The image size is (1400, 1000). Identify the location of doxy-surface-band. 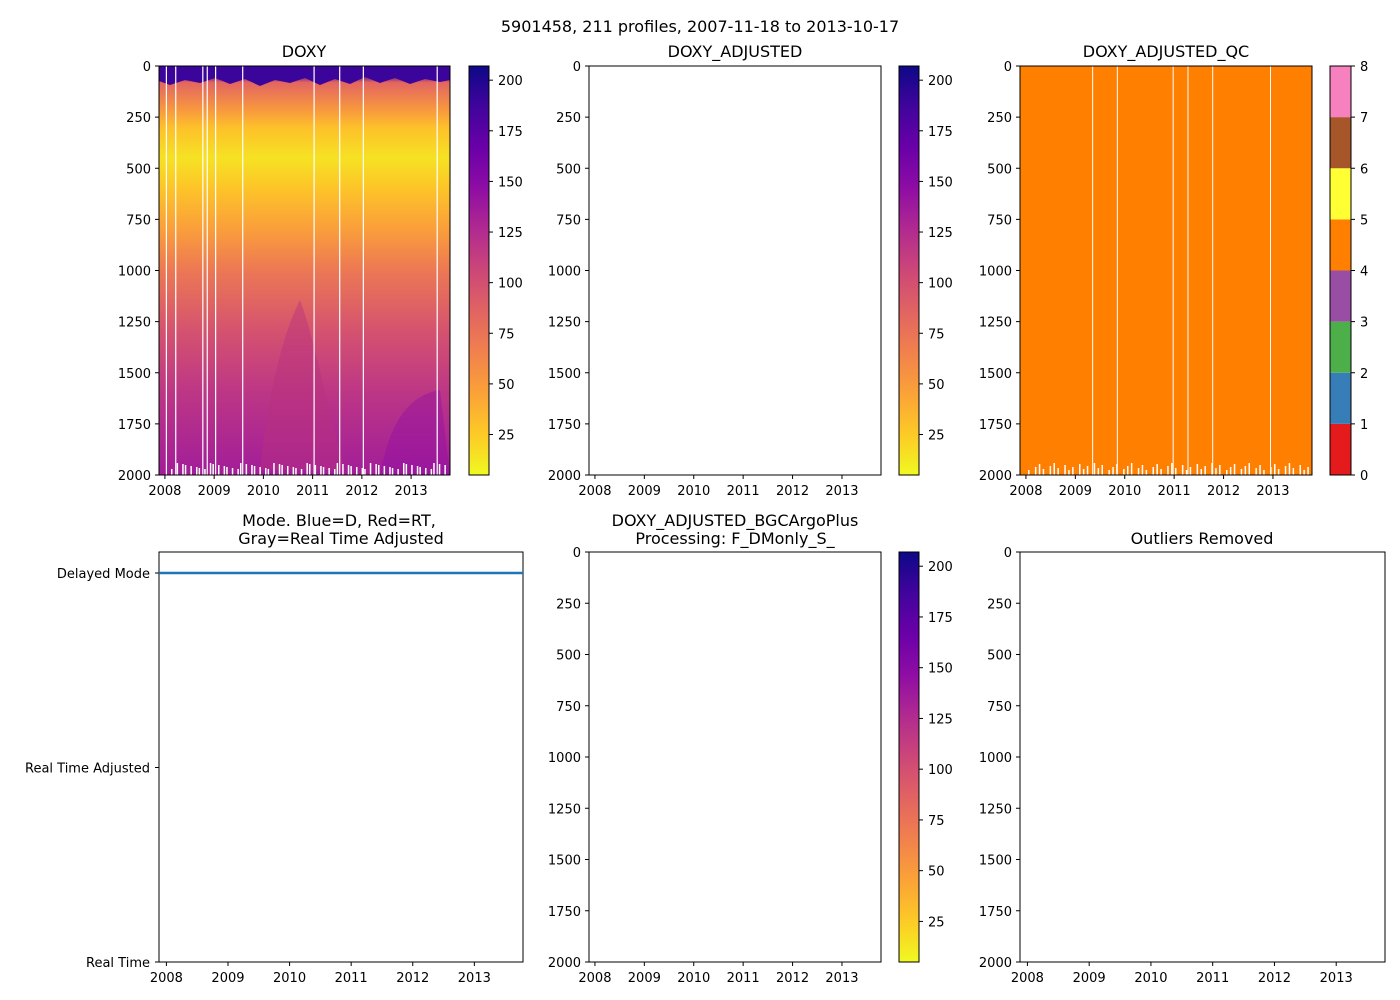
(304, 76).